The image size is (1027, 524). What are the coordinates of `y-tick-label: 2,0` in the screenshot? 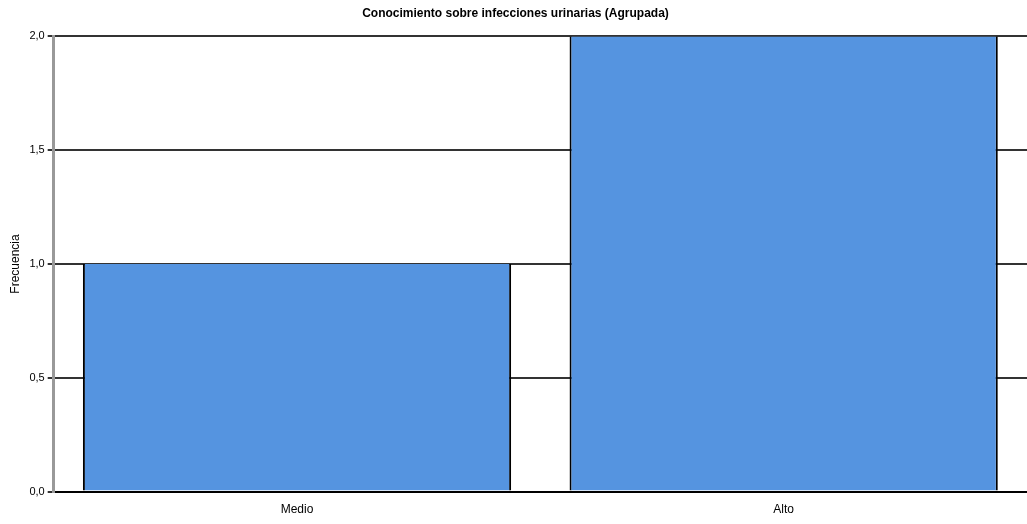 It's located at (37, 35).